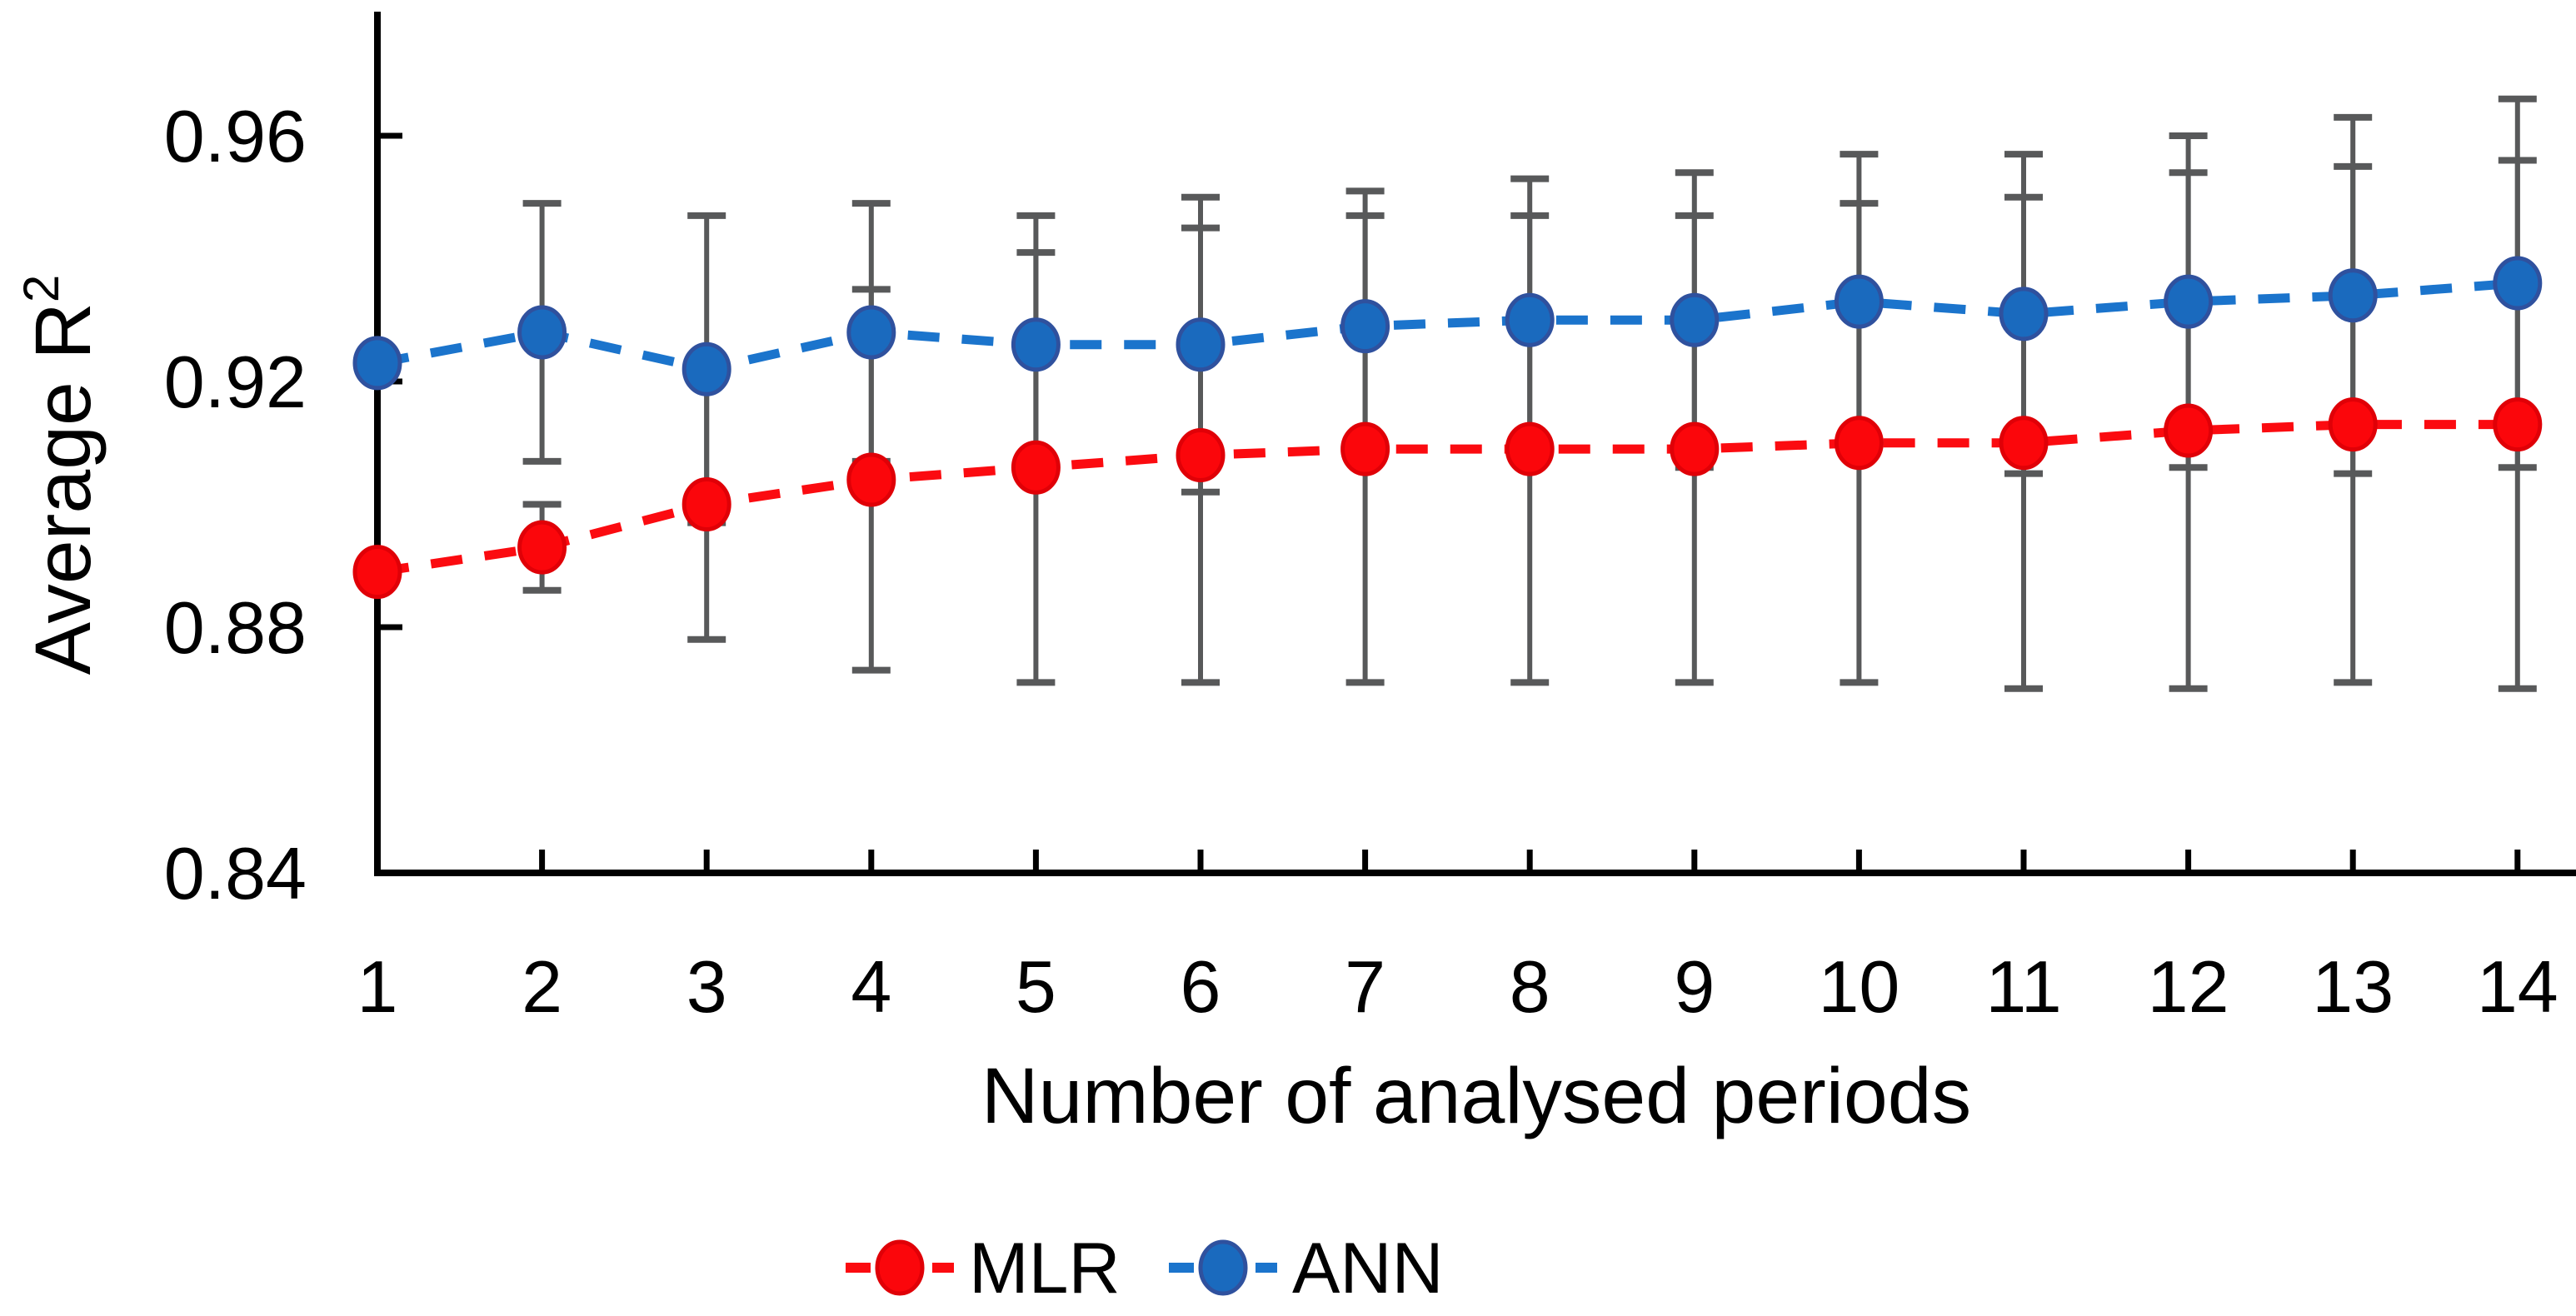  Describe the element at coordinates (542, 986) in the screenshot. I see `x-tick-label: 2` at that location.